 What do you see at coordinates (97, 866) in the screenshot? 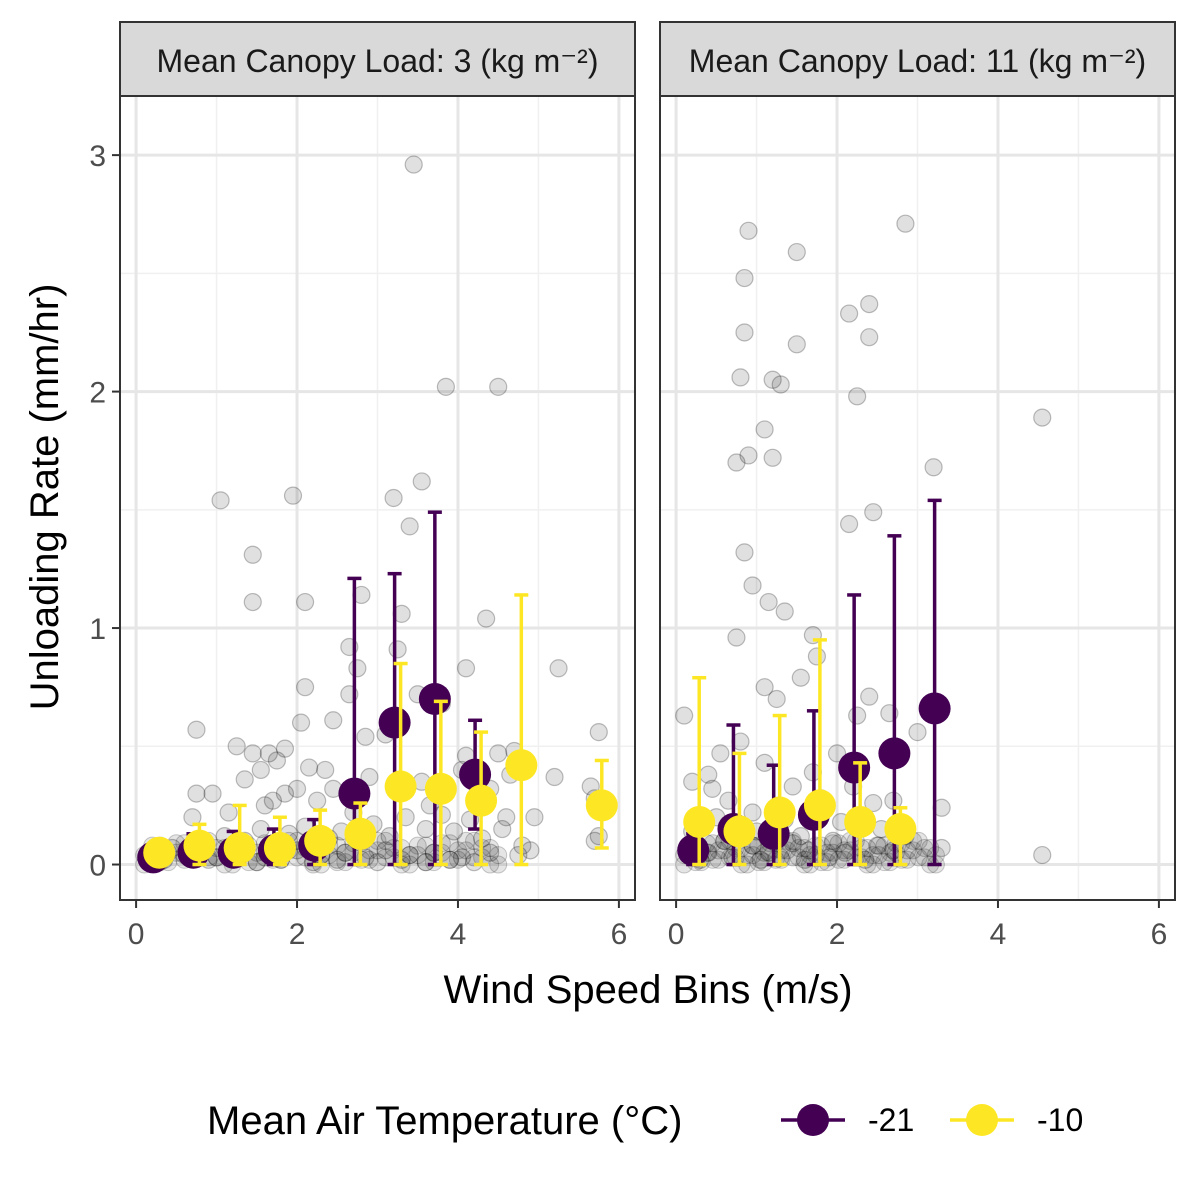
I see `y-tick-label: 0` at bounding box center [97, 866].